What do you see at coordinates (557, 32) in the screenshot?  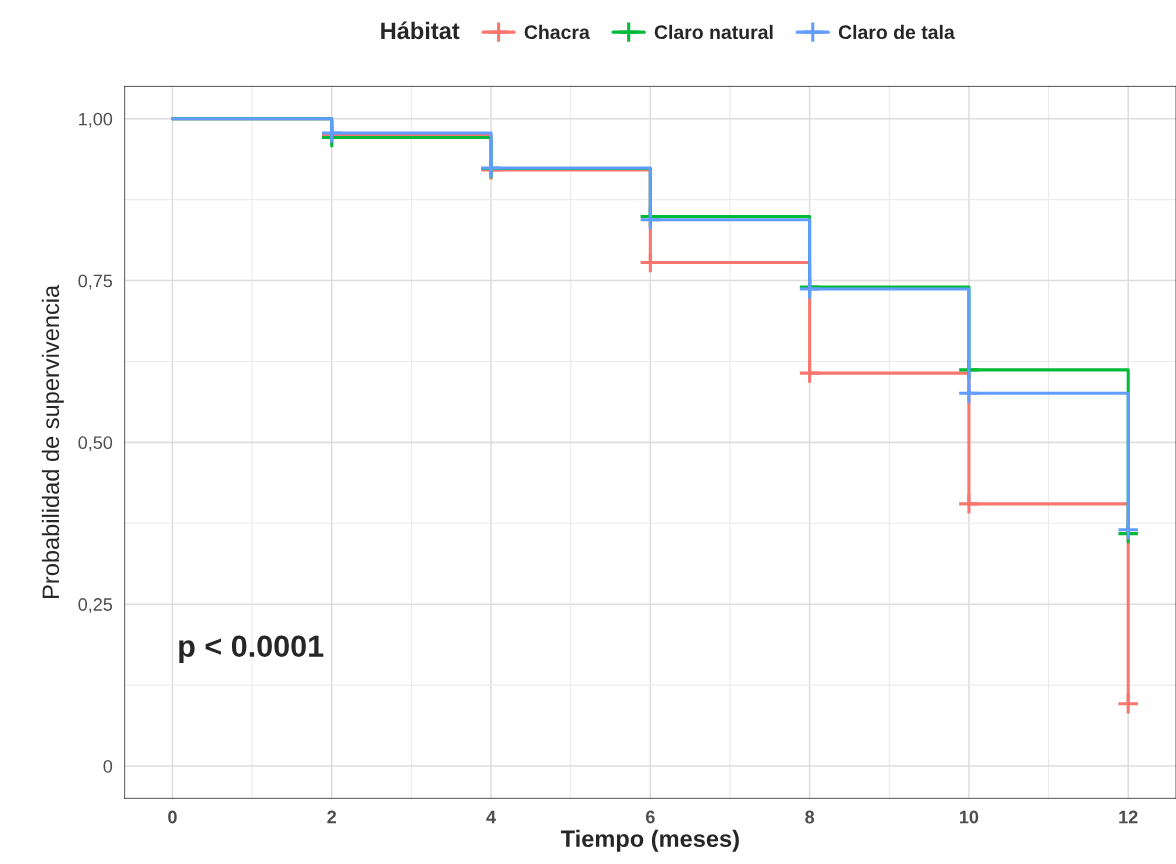 I see `legend-label: Chacra` at bounding box center [557, 32].